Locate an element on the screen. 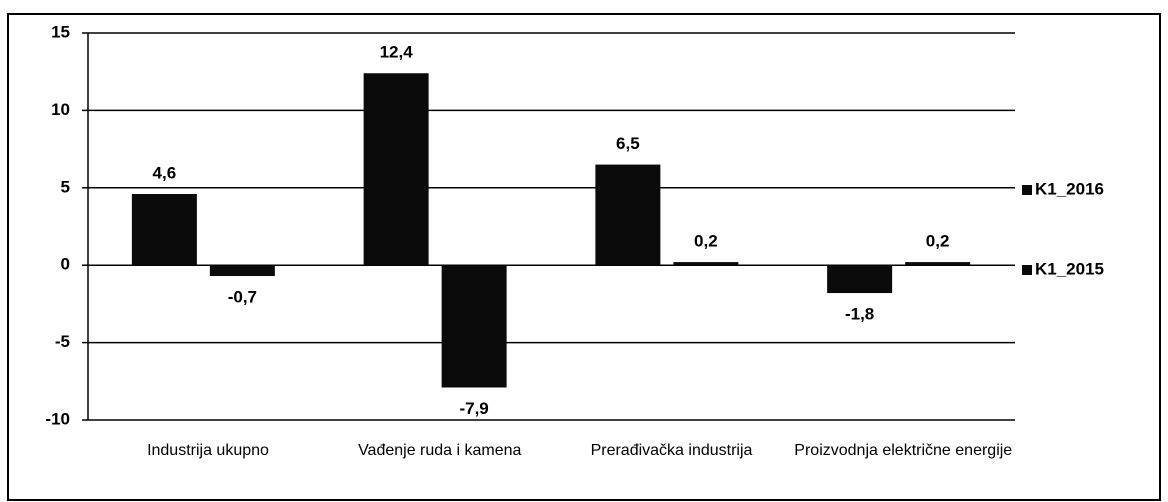 This screenshot has width=1168, height=502. y-tick-label: 15 is located at coordinates (60, 31).